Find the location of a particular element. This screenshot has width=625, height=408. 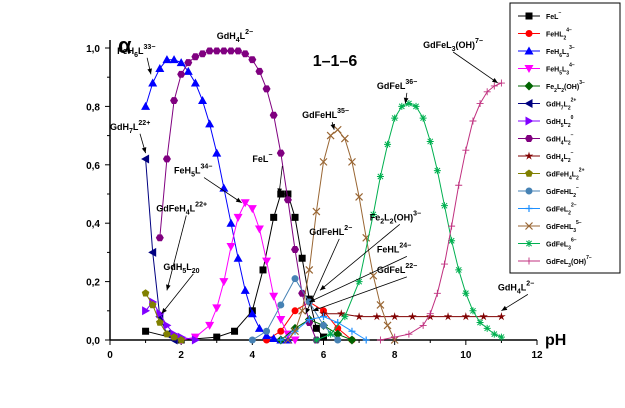

legend-label: GdFeHL35− is located at coordinates (564, 227).